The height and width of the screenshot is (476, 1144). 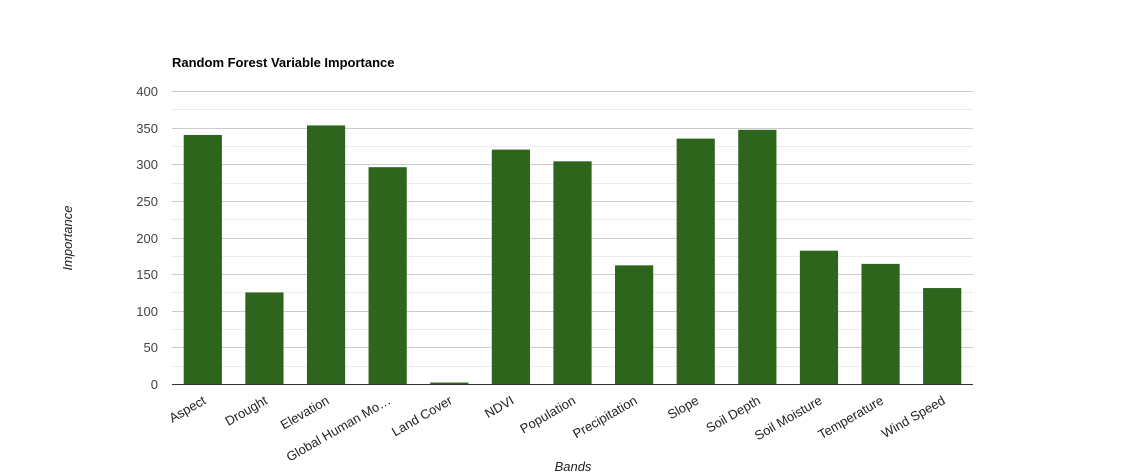 I want to click on x-tick-label: Population, so click(x=547, y=415).